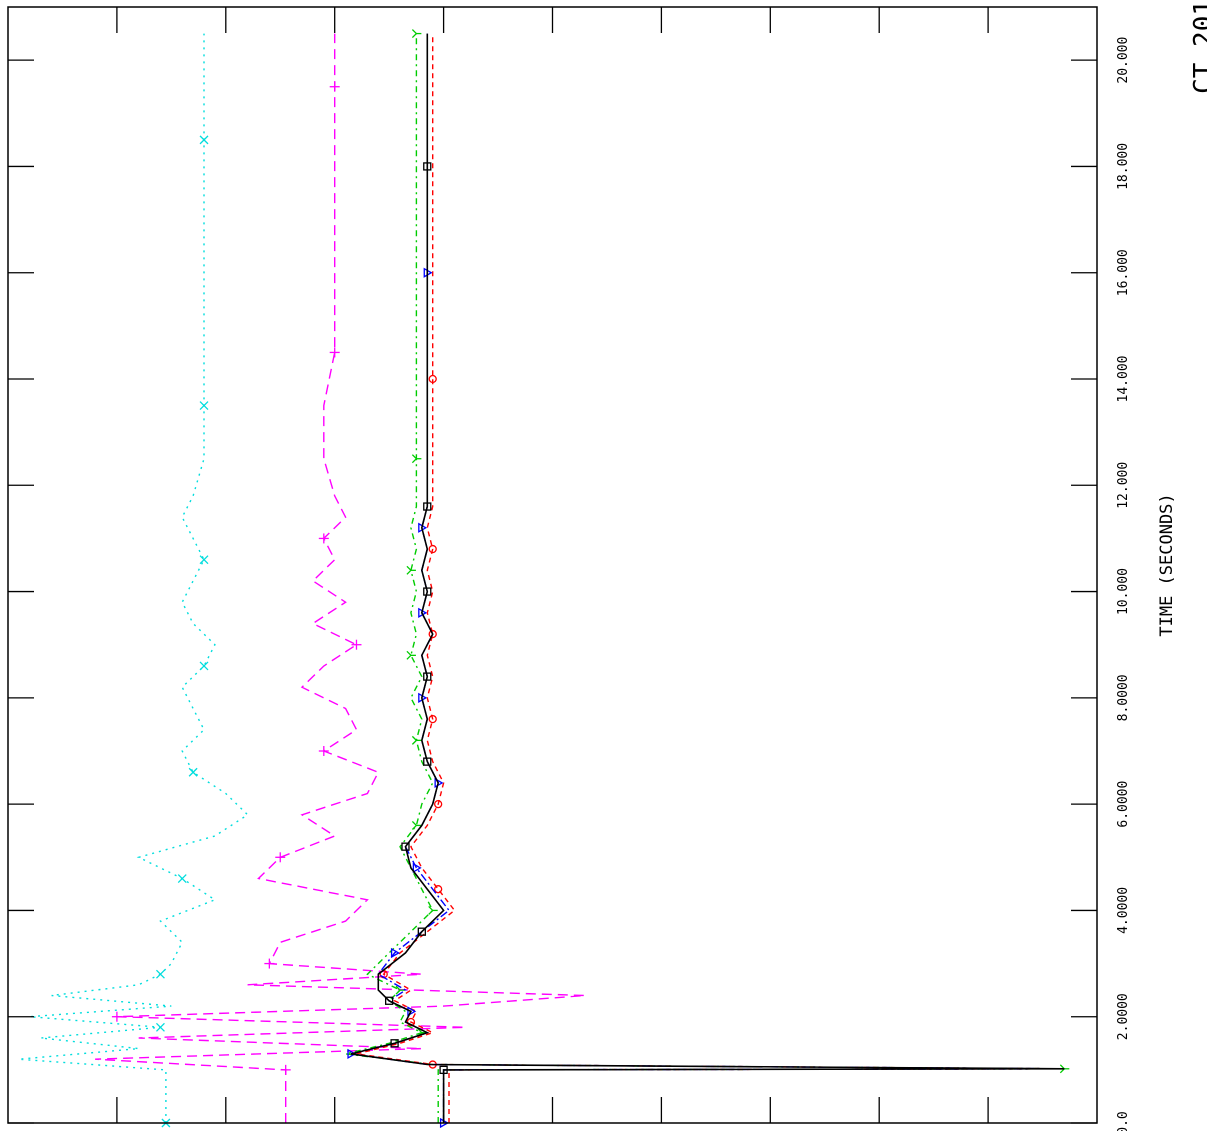  Describe the element at coordinates (1123, 1121) in the screenshot. I see `x-tick-label: 0.0` at that location.